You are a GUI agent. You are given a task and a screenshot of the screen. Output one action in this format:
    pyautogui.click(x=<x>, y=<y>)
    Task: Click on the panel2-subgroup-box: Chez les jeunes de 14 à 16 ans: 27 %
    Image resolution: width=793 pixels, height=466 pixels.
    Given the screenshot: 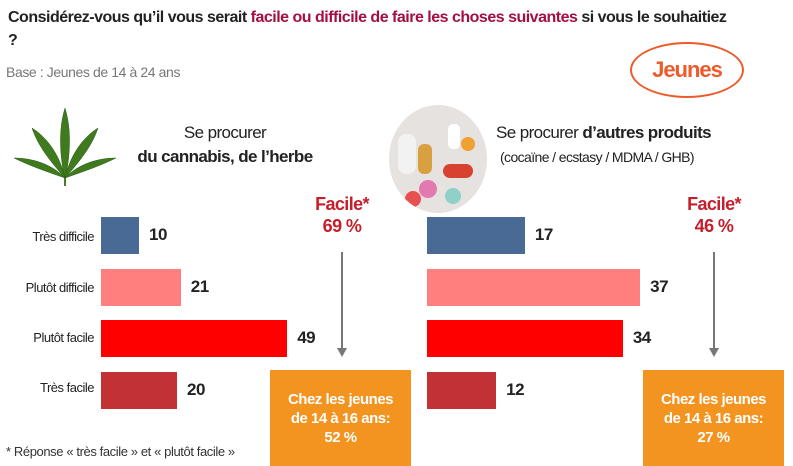 What is the action you would take?
    pyautogui.click(x=713, y=418)
    